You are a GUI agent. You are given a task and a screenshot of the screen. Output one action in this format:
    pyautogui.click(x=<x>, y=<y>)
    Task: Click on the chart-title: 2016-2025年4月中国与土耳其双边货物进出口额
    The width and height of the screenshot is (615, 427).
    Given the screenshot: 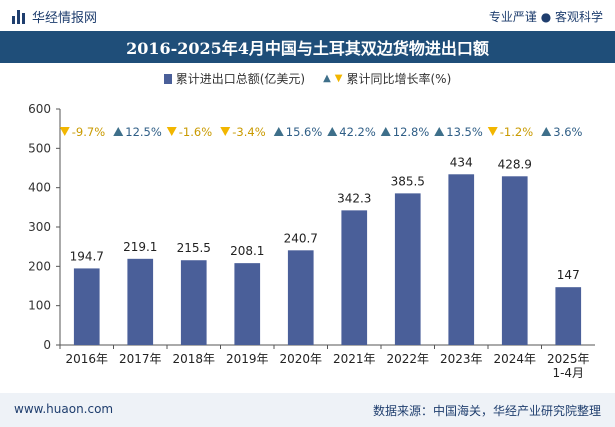 What is the action you would take?
    pyautogui.click(x=307, y=47)
    